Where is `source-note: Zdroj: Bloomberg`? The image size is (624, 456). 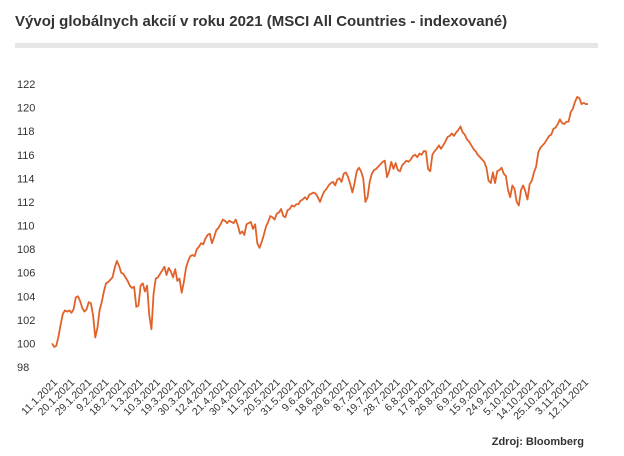
source-note: Zdroj: Bloomberg is located at coordinates (537, 442).